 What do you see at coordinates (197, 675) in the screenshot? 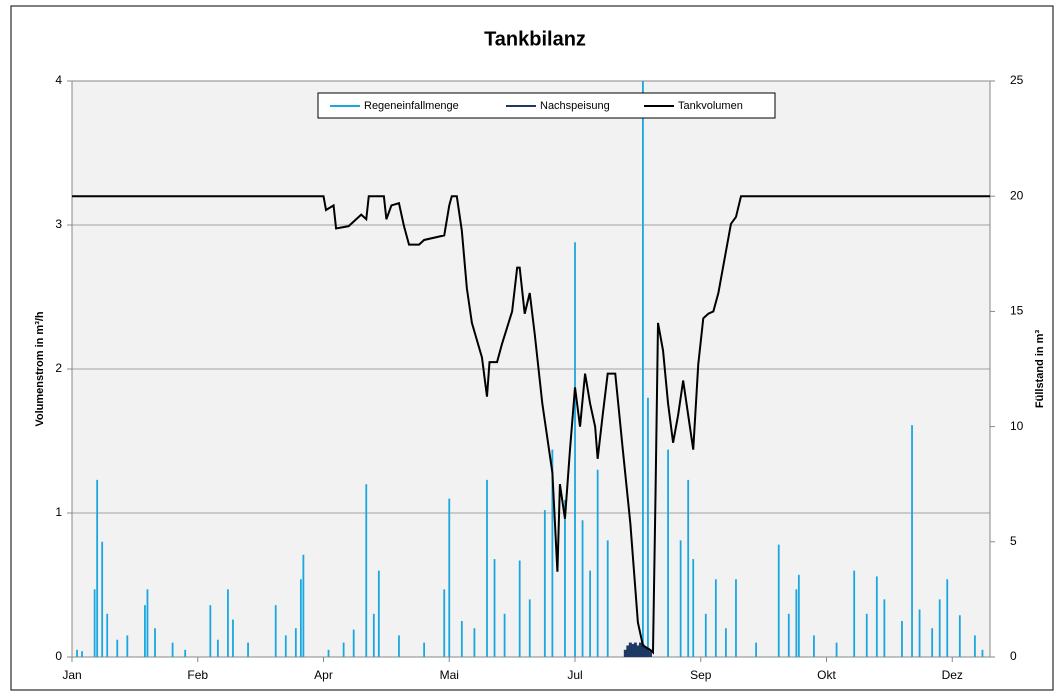
I see `x-tick-label: Feb` at bounding box center [197, 675].